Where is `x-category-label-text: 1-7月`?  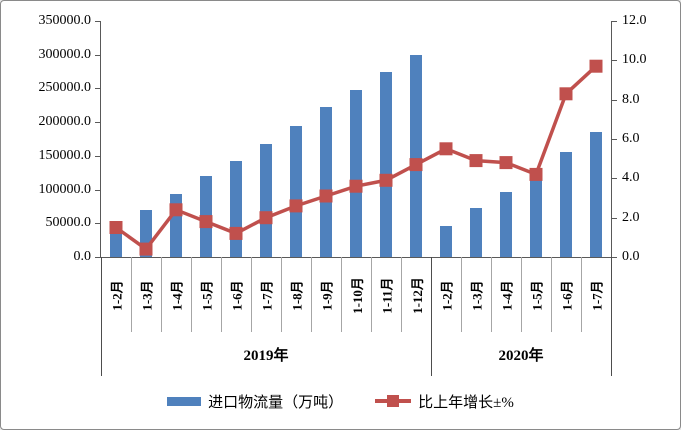 x-category-label-text: 1-7月 is located at coordinates (597, 295).